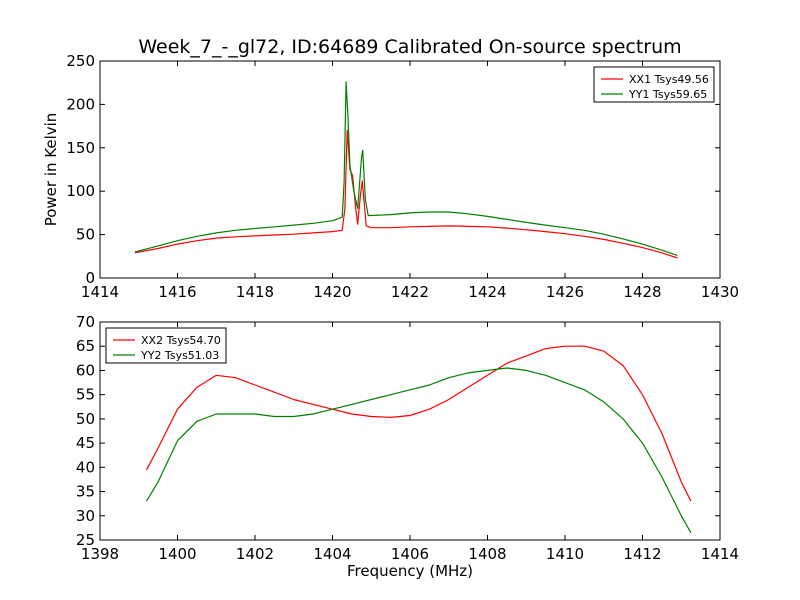 The height and width of the screenshot is (600, 800). What do you see at coordinates (85, 370) in the screenshot?
I see `y-tick-label: 60` at bounding box center [85, 370].